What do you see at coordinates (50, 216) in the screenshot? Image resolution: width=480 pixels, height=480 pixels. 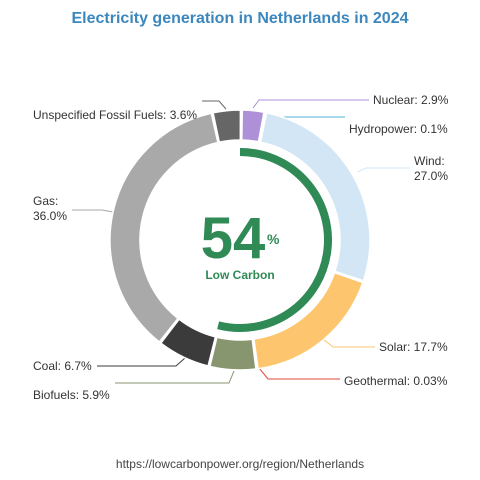 I see `label-gas-value: 36.0%` at bounding box center [50, 216].